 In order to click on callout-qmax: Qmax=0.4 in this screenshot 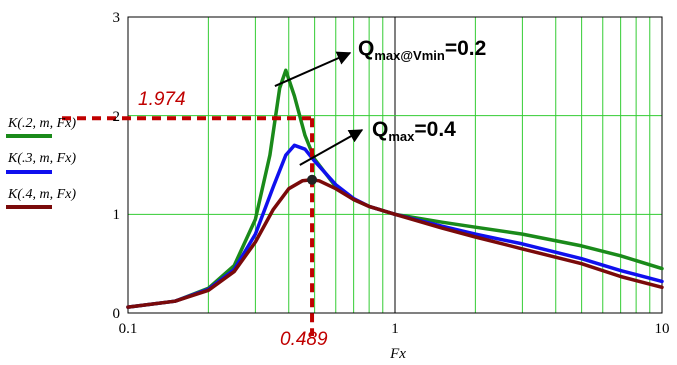, I will do `click(377, 142)`.